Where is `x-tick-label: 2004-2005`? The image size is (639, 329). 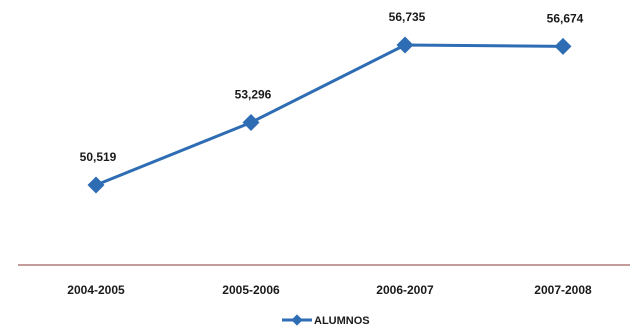
x-tick-label: 2004-2005 is located at coordinates (96, 290).